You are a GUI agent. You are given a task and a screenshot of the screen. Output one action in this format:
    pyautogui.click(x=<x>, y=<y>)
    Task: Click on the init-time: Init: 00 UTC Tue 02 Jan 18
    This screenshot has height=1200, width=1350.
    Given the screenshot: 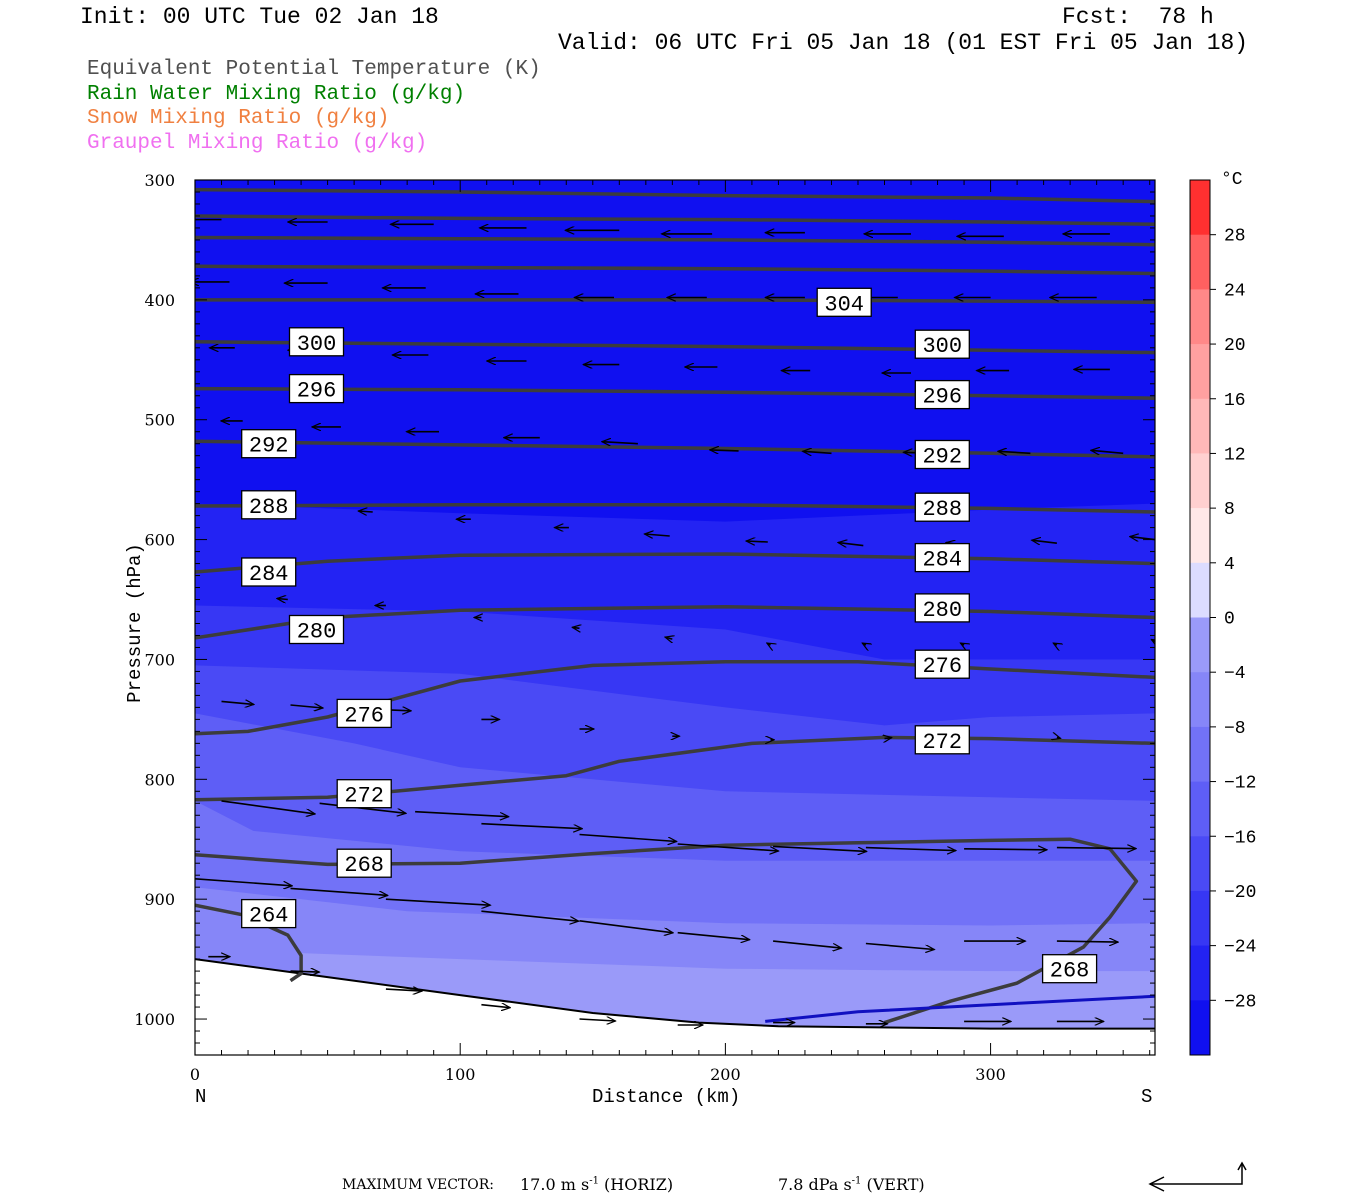 What is the action you would take?
    pyautogui.click(x=259, y=17)
    